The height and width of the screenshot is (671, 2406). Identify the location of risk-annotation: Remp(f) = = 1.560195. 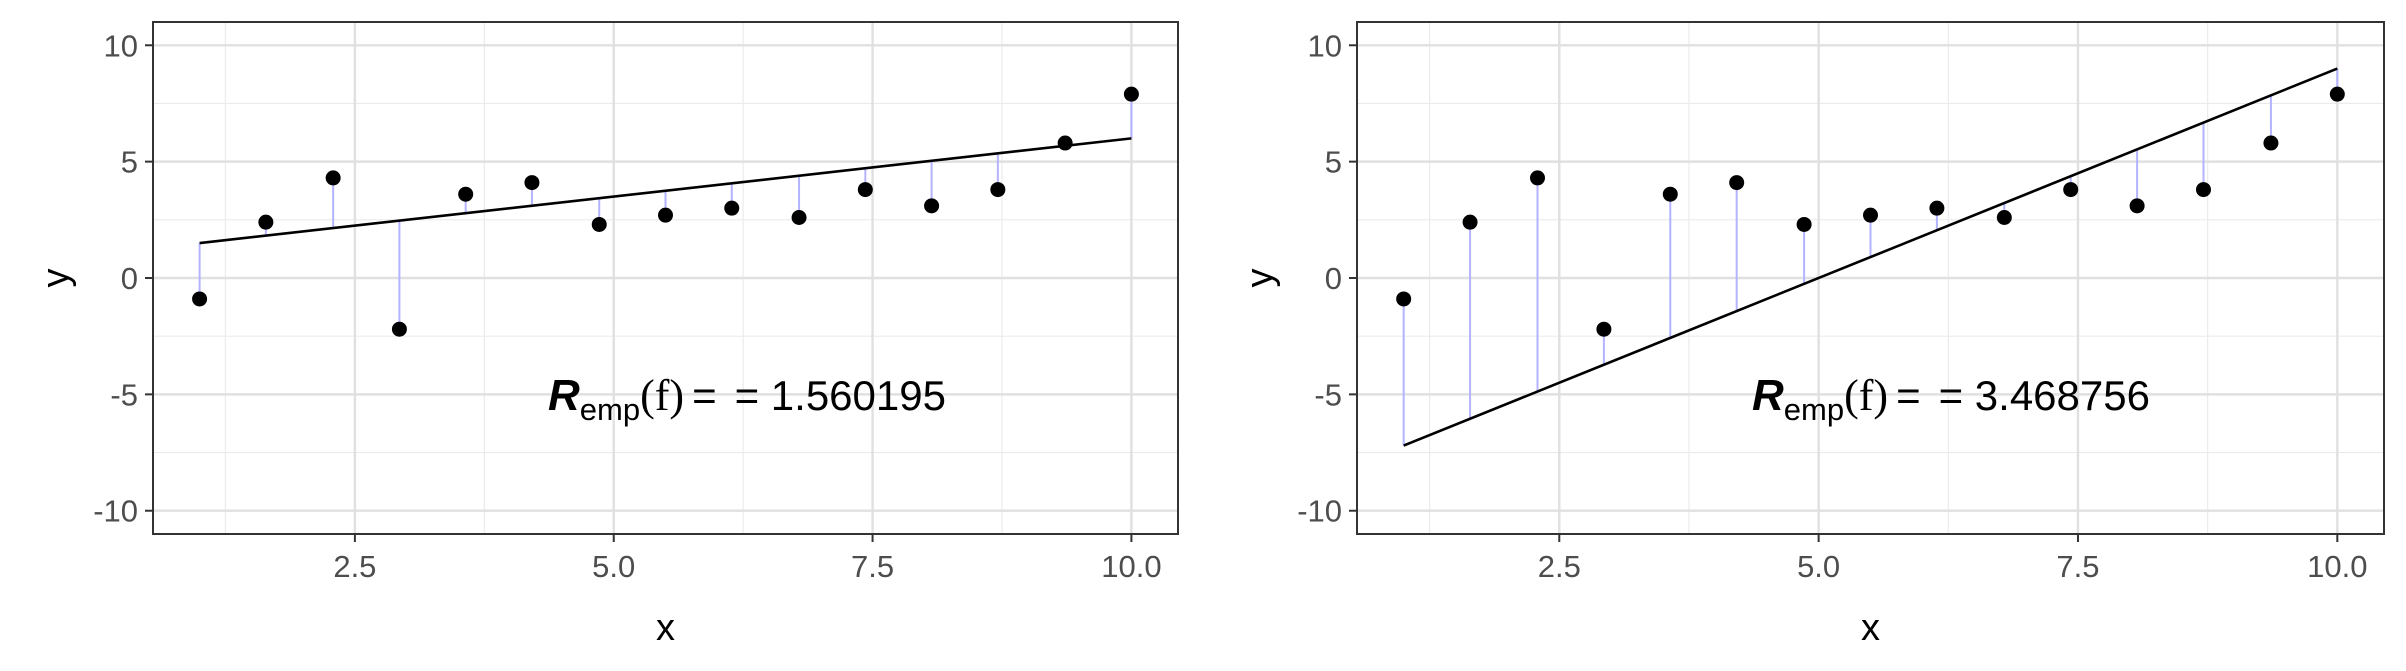
(747, 399).